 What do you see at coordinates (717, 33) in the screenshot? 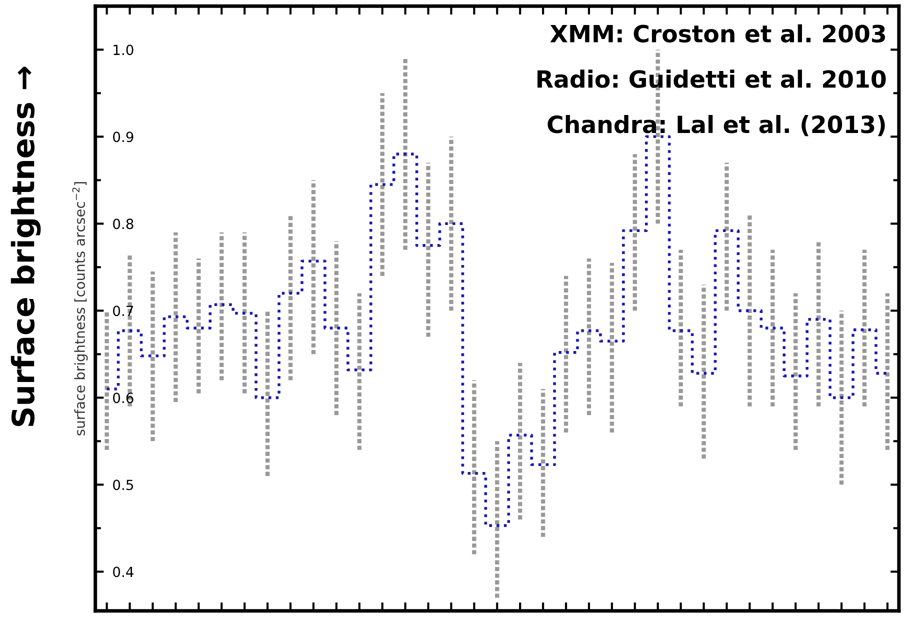
I see `annotation: XMM: Croston et al. 2003` at bounding box center [717, 33].